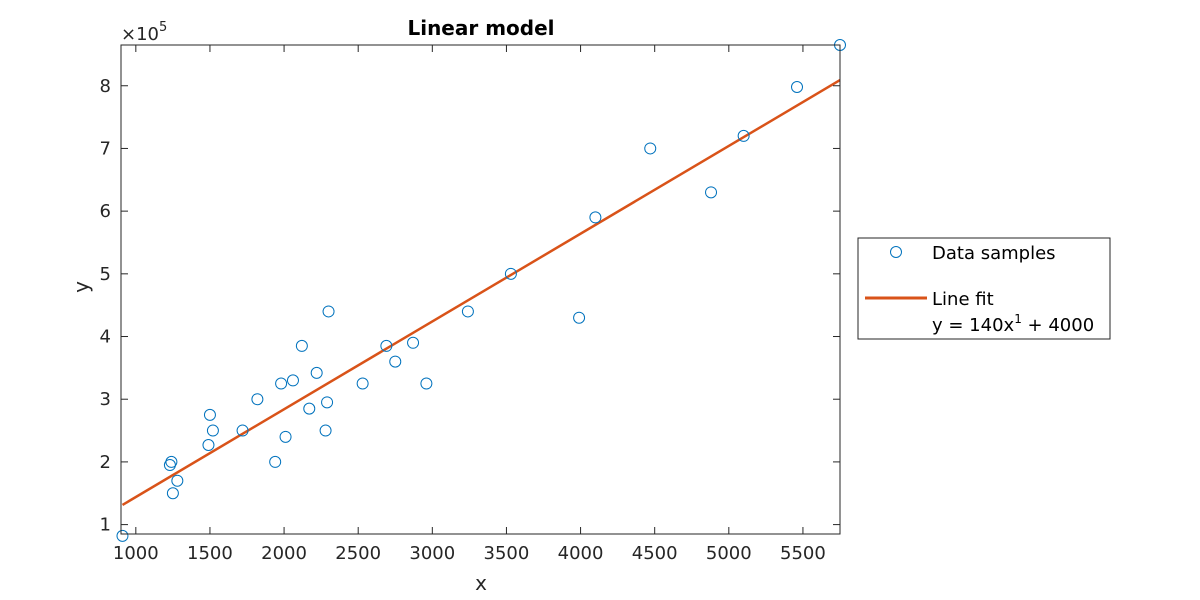 This screenshot has width=1200, height=600. Describe the element at coordinates (973, 325) in the screenshot. I see `equation-prefix: y = 140x` at that location.